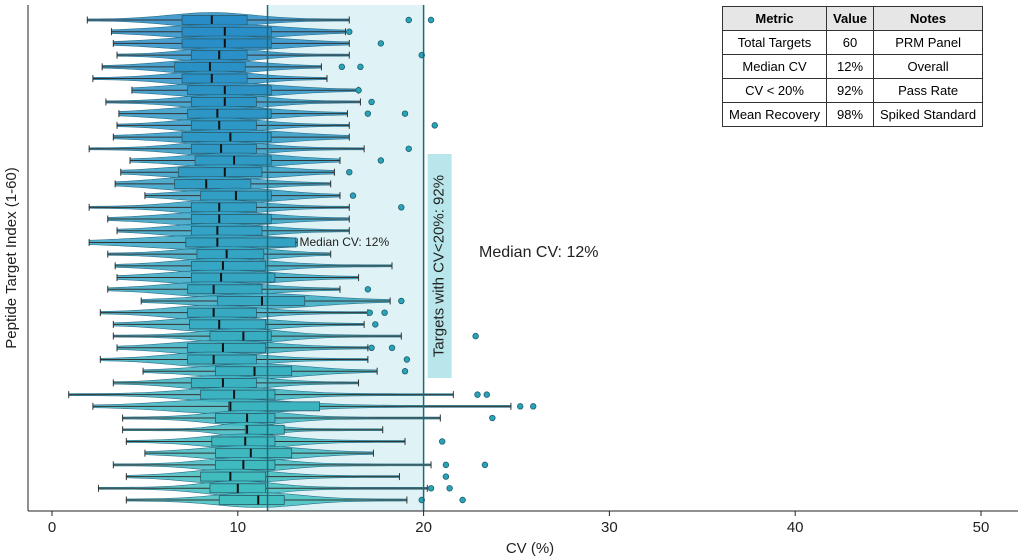  I want to click on x-tick-label: 20, so click(423, 527).